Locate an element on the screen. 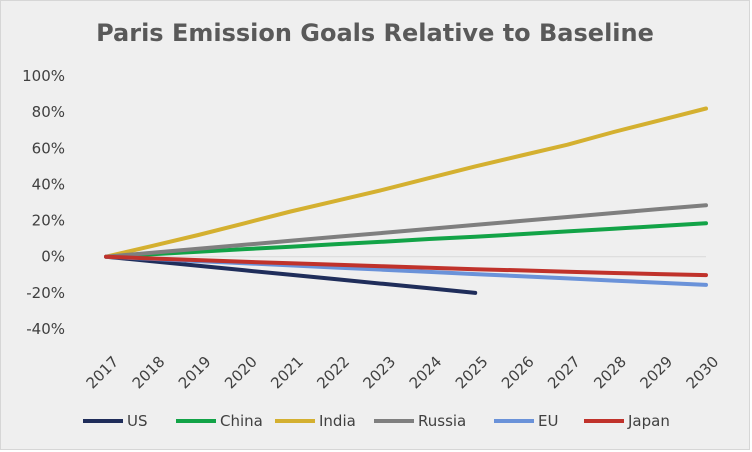 This screenshot has height=452, width=752. x-tick-label: 2026 is located at coordinates (518, 373).